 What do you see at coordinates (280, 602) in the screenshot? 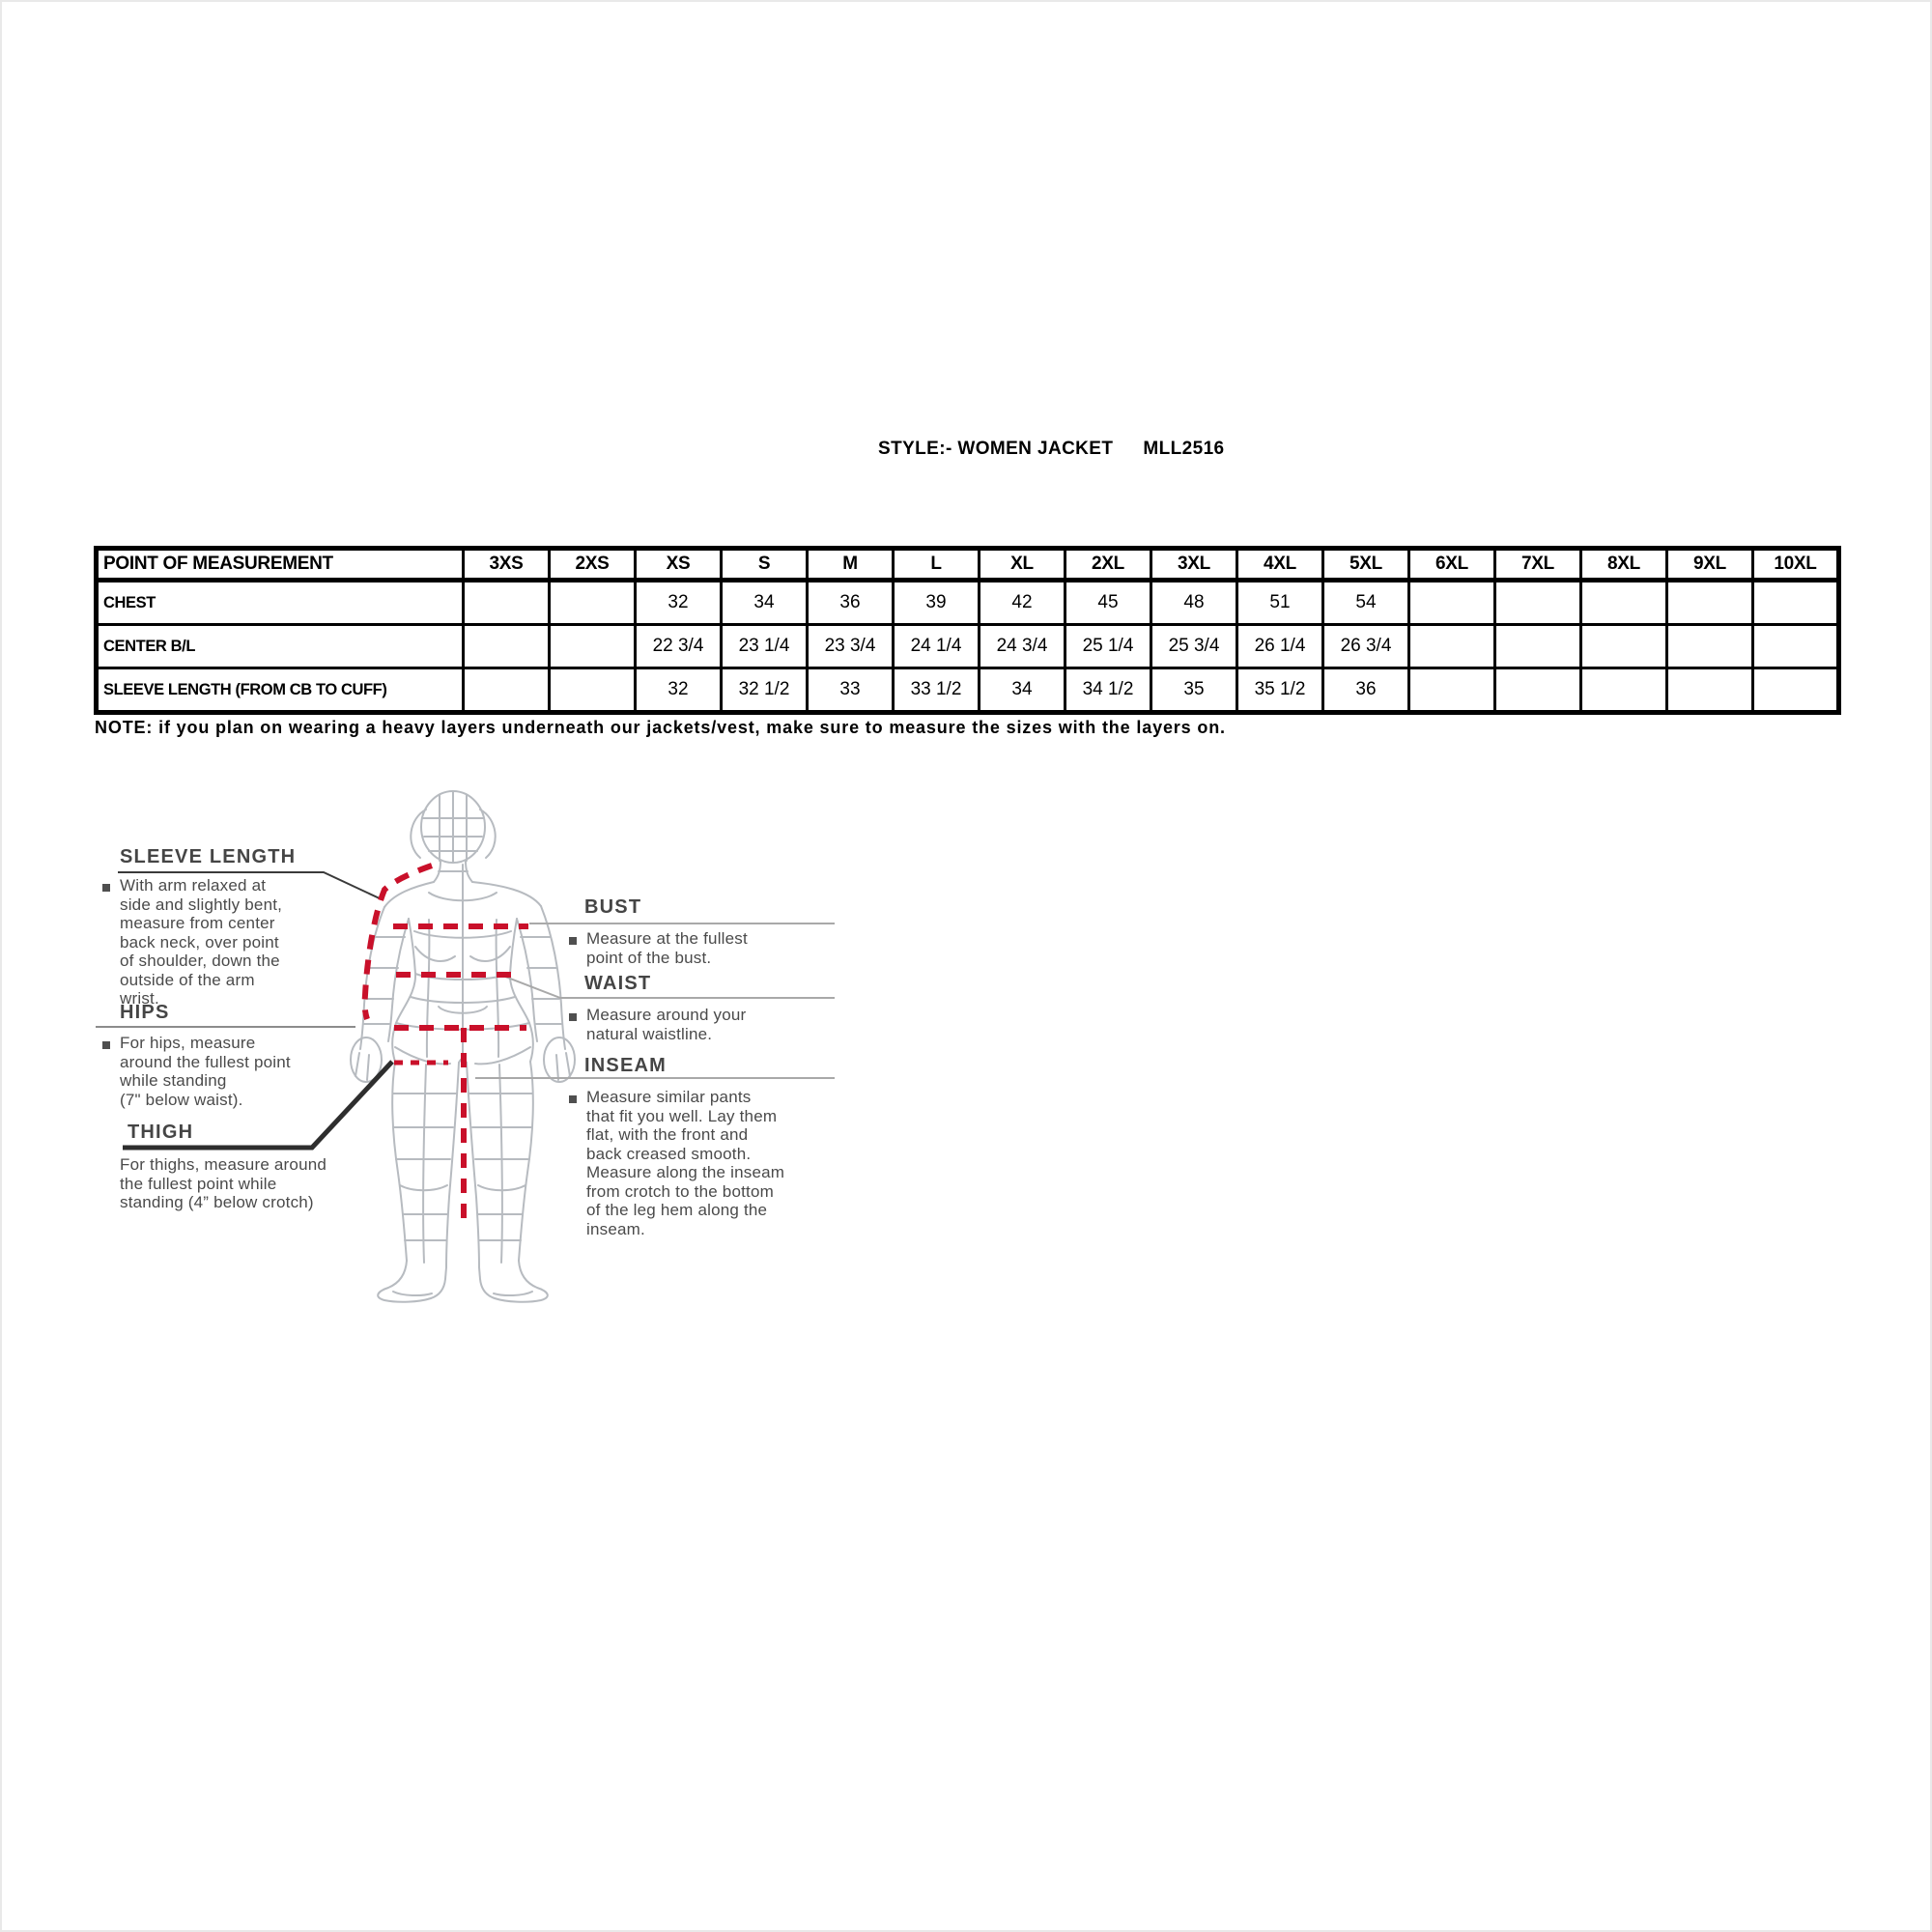
I see `row-label: CHEST` at bounding box center [280, 602].